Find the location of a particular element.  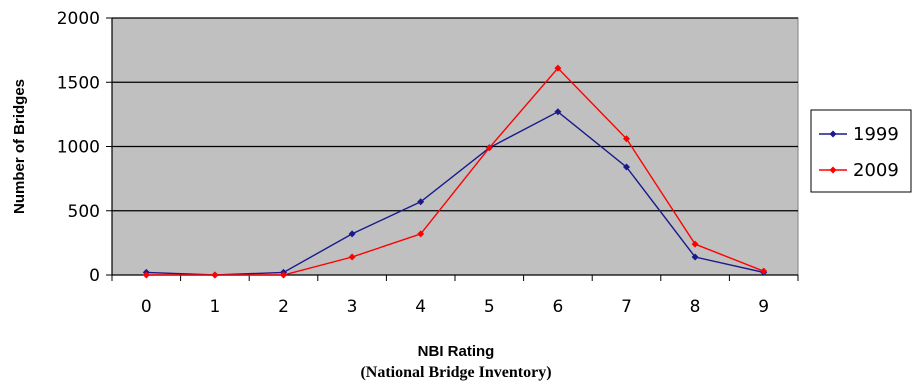

x-tick-labels: 0 1 2 3 4 5 6 7 8 9 is located at coordinates (455, 307).